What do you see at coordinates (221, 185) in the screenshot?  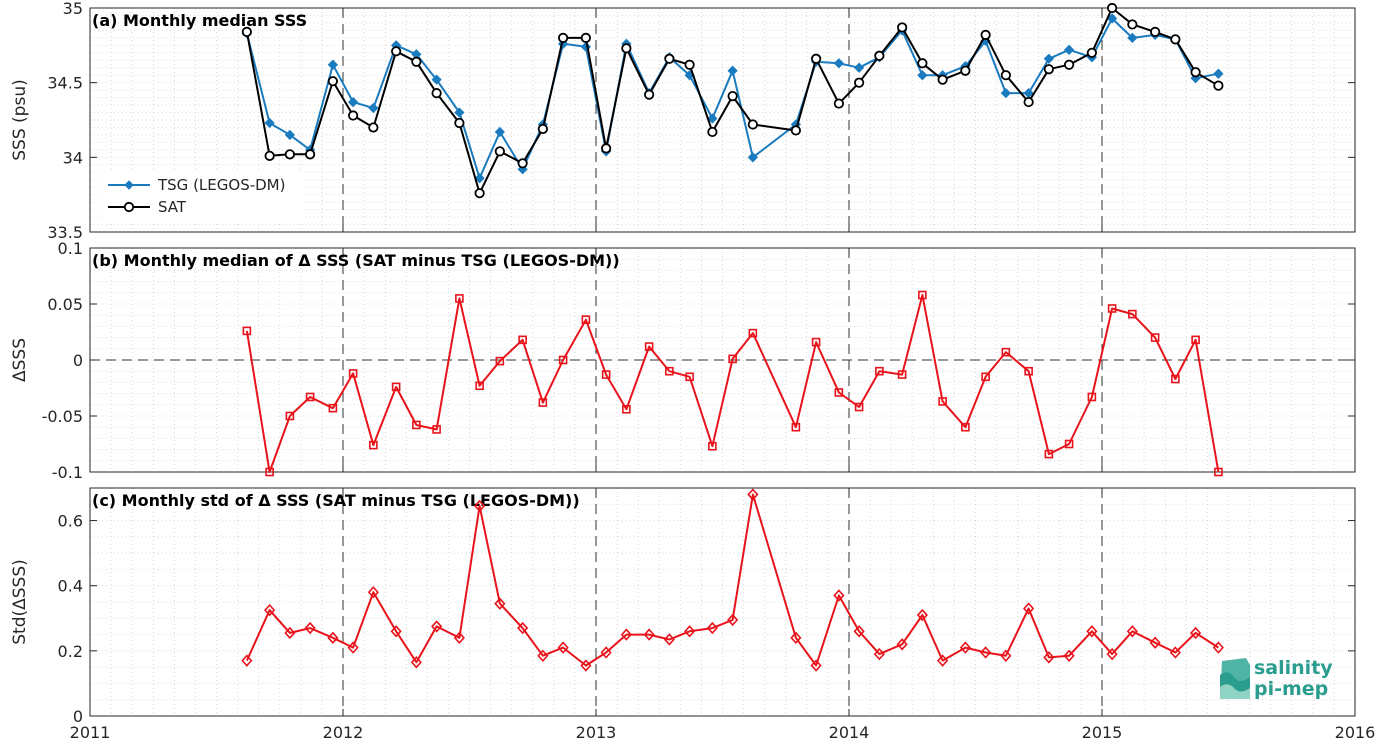 I see `legend-label: TSG (LEGOS-DM)` at bounding box center [221, 185].